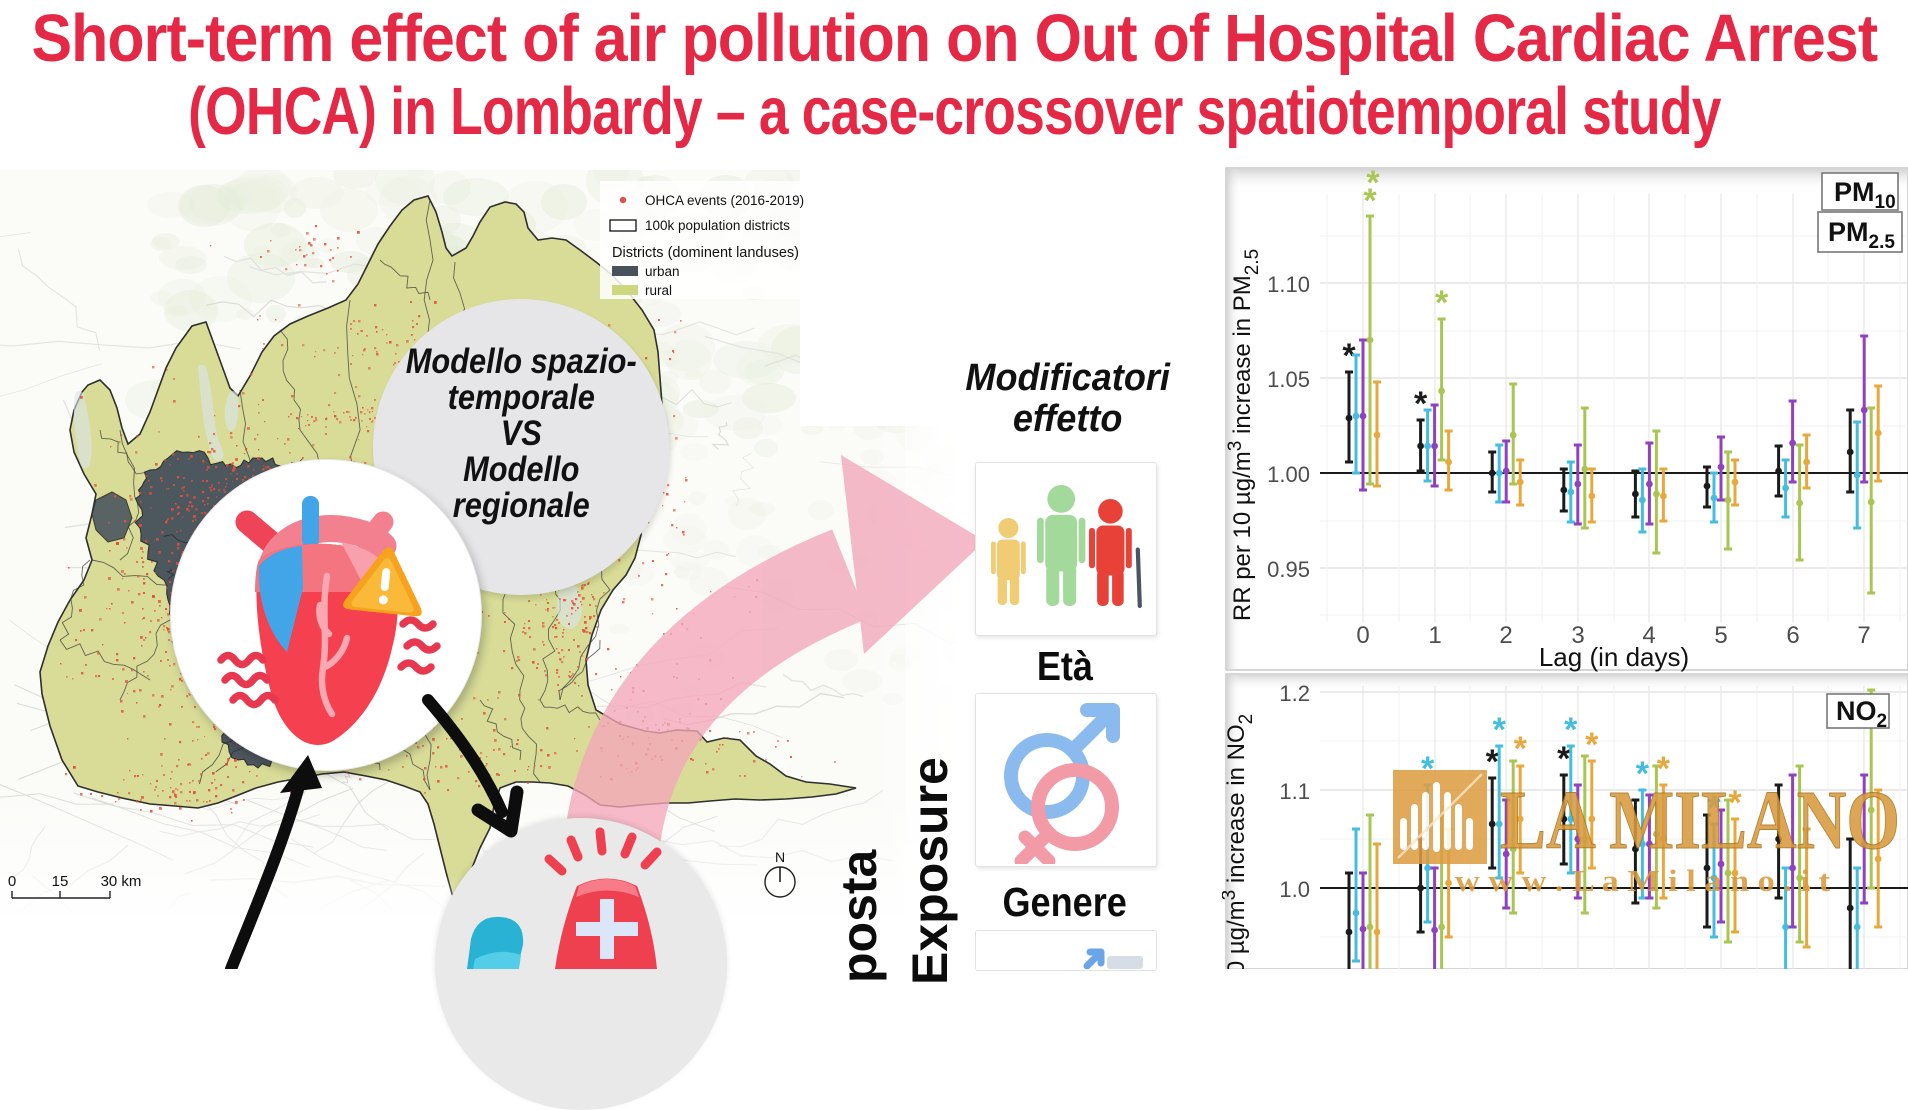 Image resolution: width=1908 pixels, height=1110 pixels. What do you see at coordinates (121, 881) in the screenshot?
I see `svg-text: 30 km` at bounding box center [121, 881].